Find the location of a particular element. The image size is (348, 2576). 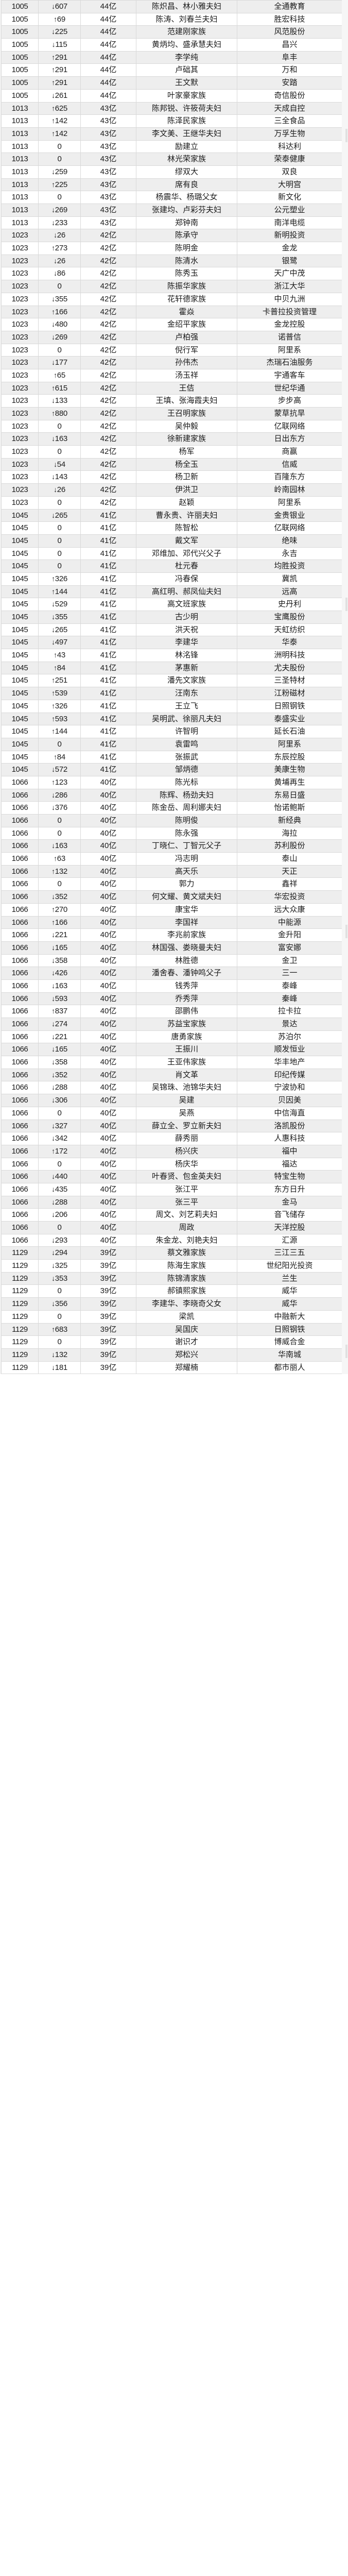

cell-company: 泰盛实业 is located at coordinates (289, 719).